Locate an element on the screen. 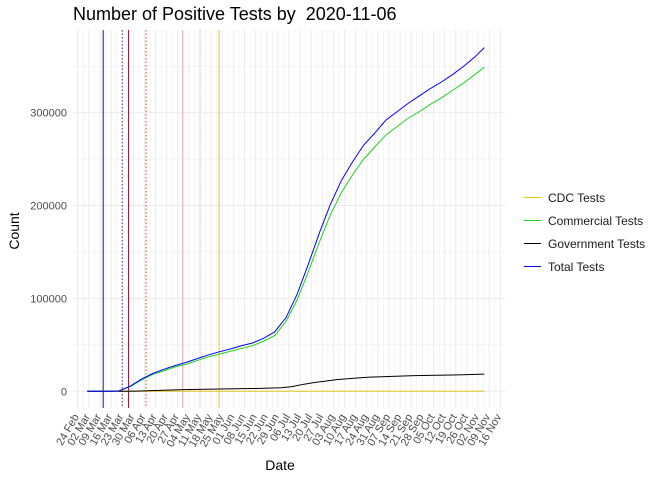  legend-key-cdc is located at coordinates (532, 197).